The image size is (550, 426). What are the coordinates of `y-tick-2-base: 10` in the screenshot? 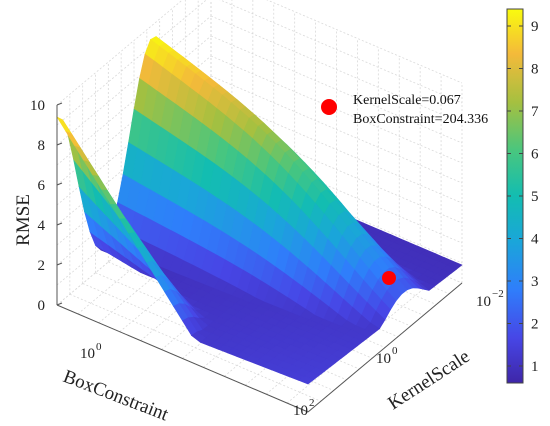 It's located at (383, 359).